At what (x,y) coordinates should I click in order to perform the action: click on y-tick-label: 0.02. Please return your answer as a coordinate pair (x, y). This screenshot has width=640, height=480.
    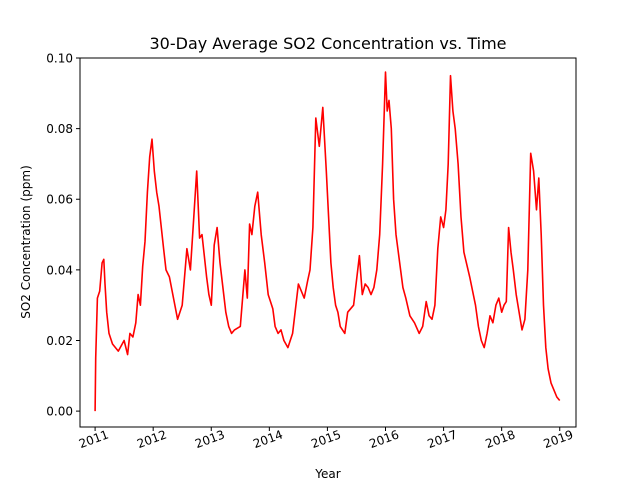
    Looking at the image, I should click on (59, 341).